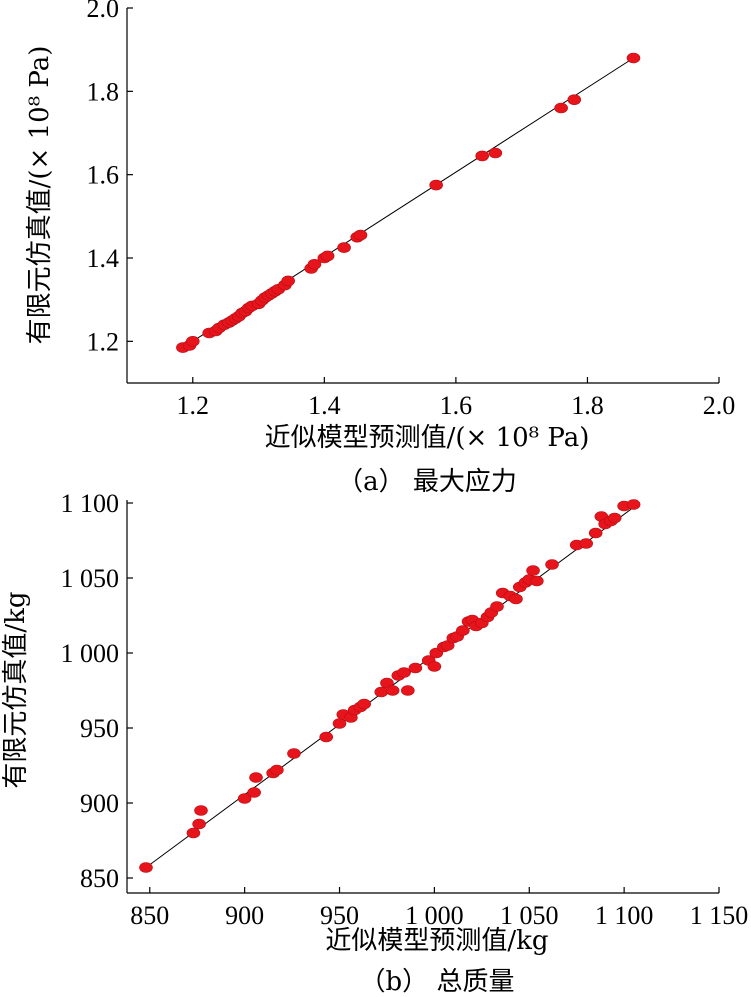 The width and height of the screenshot is (751, 997). What do you see at coordinates (339, 915) in the screenshot?
I see `x-tick-label: 950` at bounding box center [339, 915].